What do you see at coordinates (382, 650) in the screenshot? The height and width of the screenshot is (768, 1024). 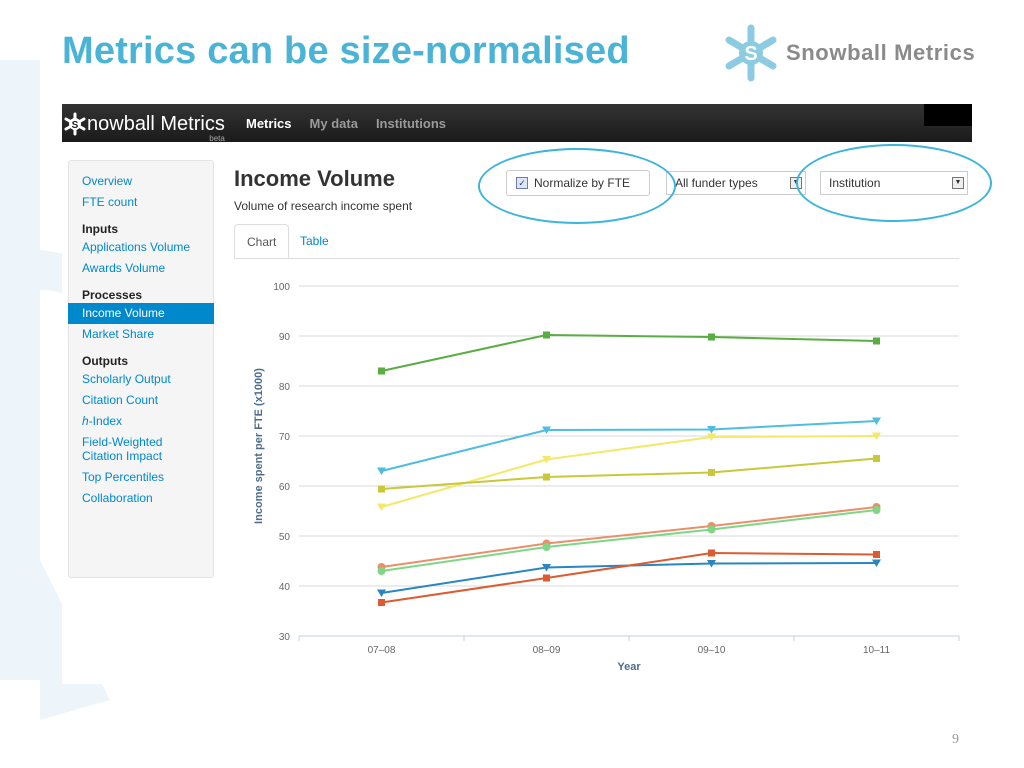 I see `x-tick-label: 07–08` at bounding box center [382, 650].